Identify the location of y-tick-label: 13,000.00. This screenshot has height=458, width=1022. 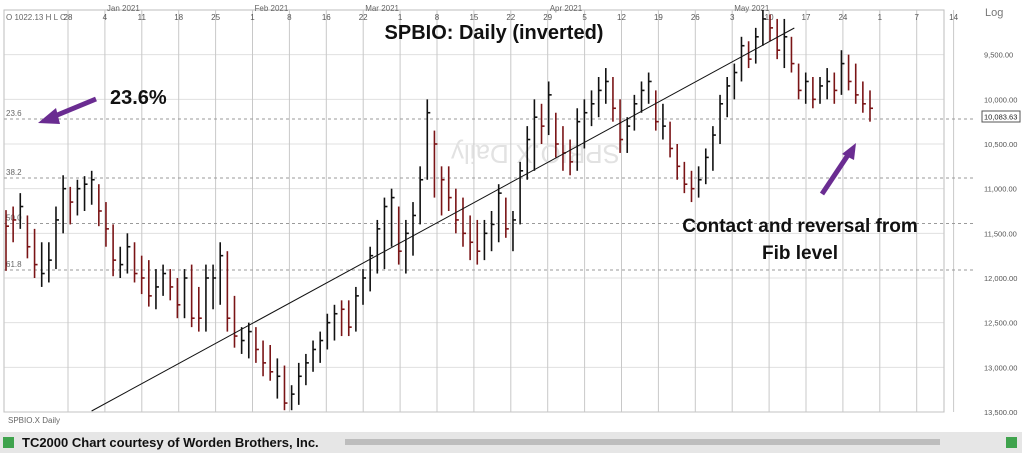
(1000, 367).